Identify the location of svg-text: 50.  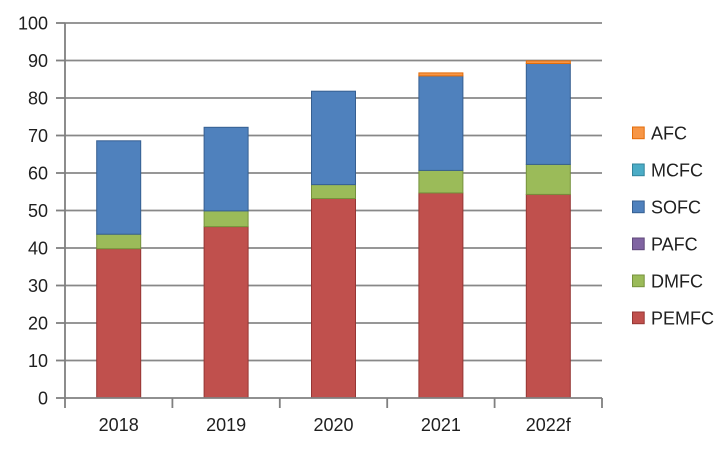
(38, 211).